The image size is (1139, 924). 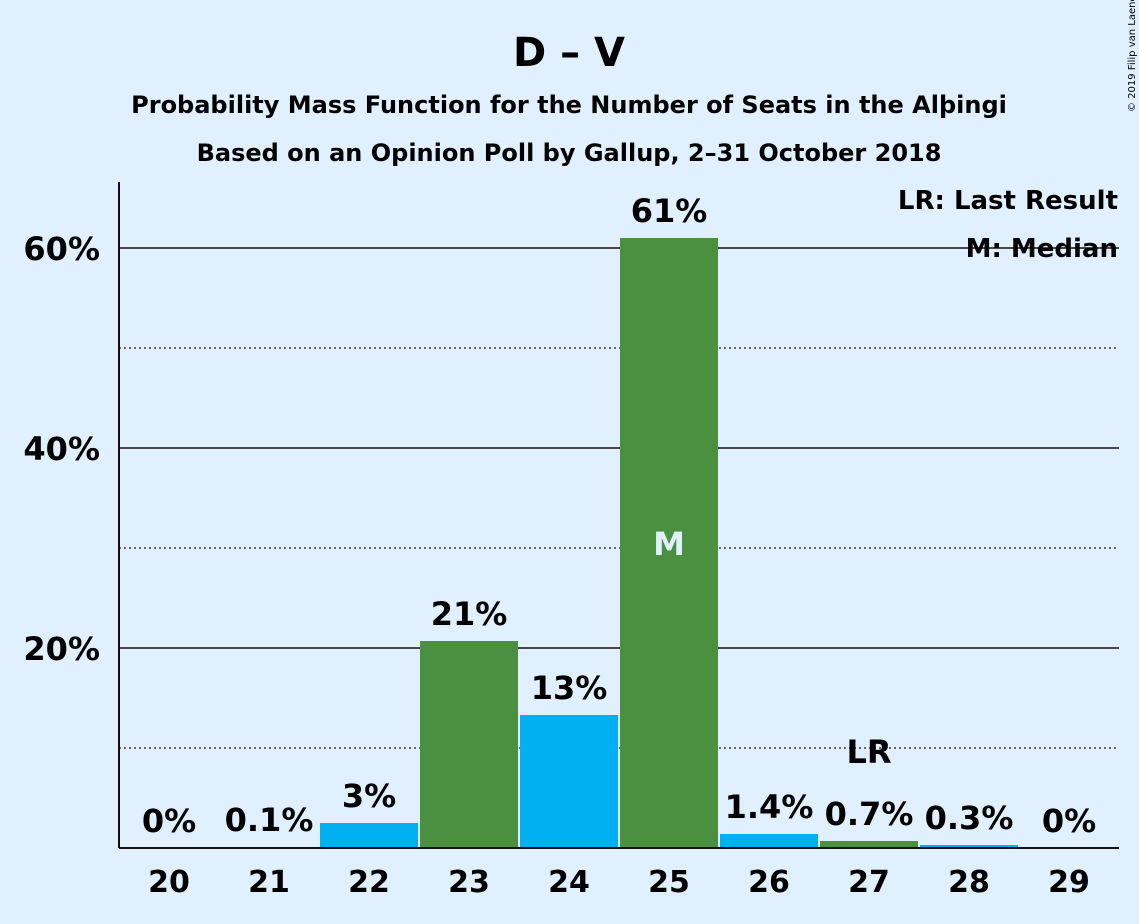 I want to click on y-tick-label: 60%, so click(x=61, y=249).